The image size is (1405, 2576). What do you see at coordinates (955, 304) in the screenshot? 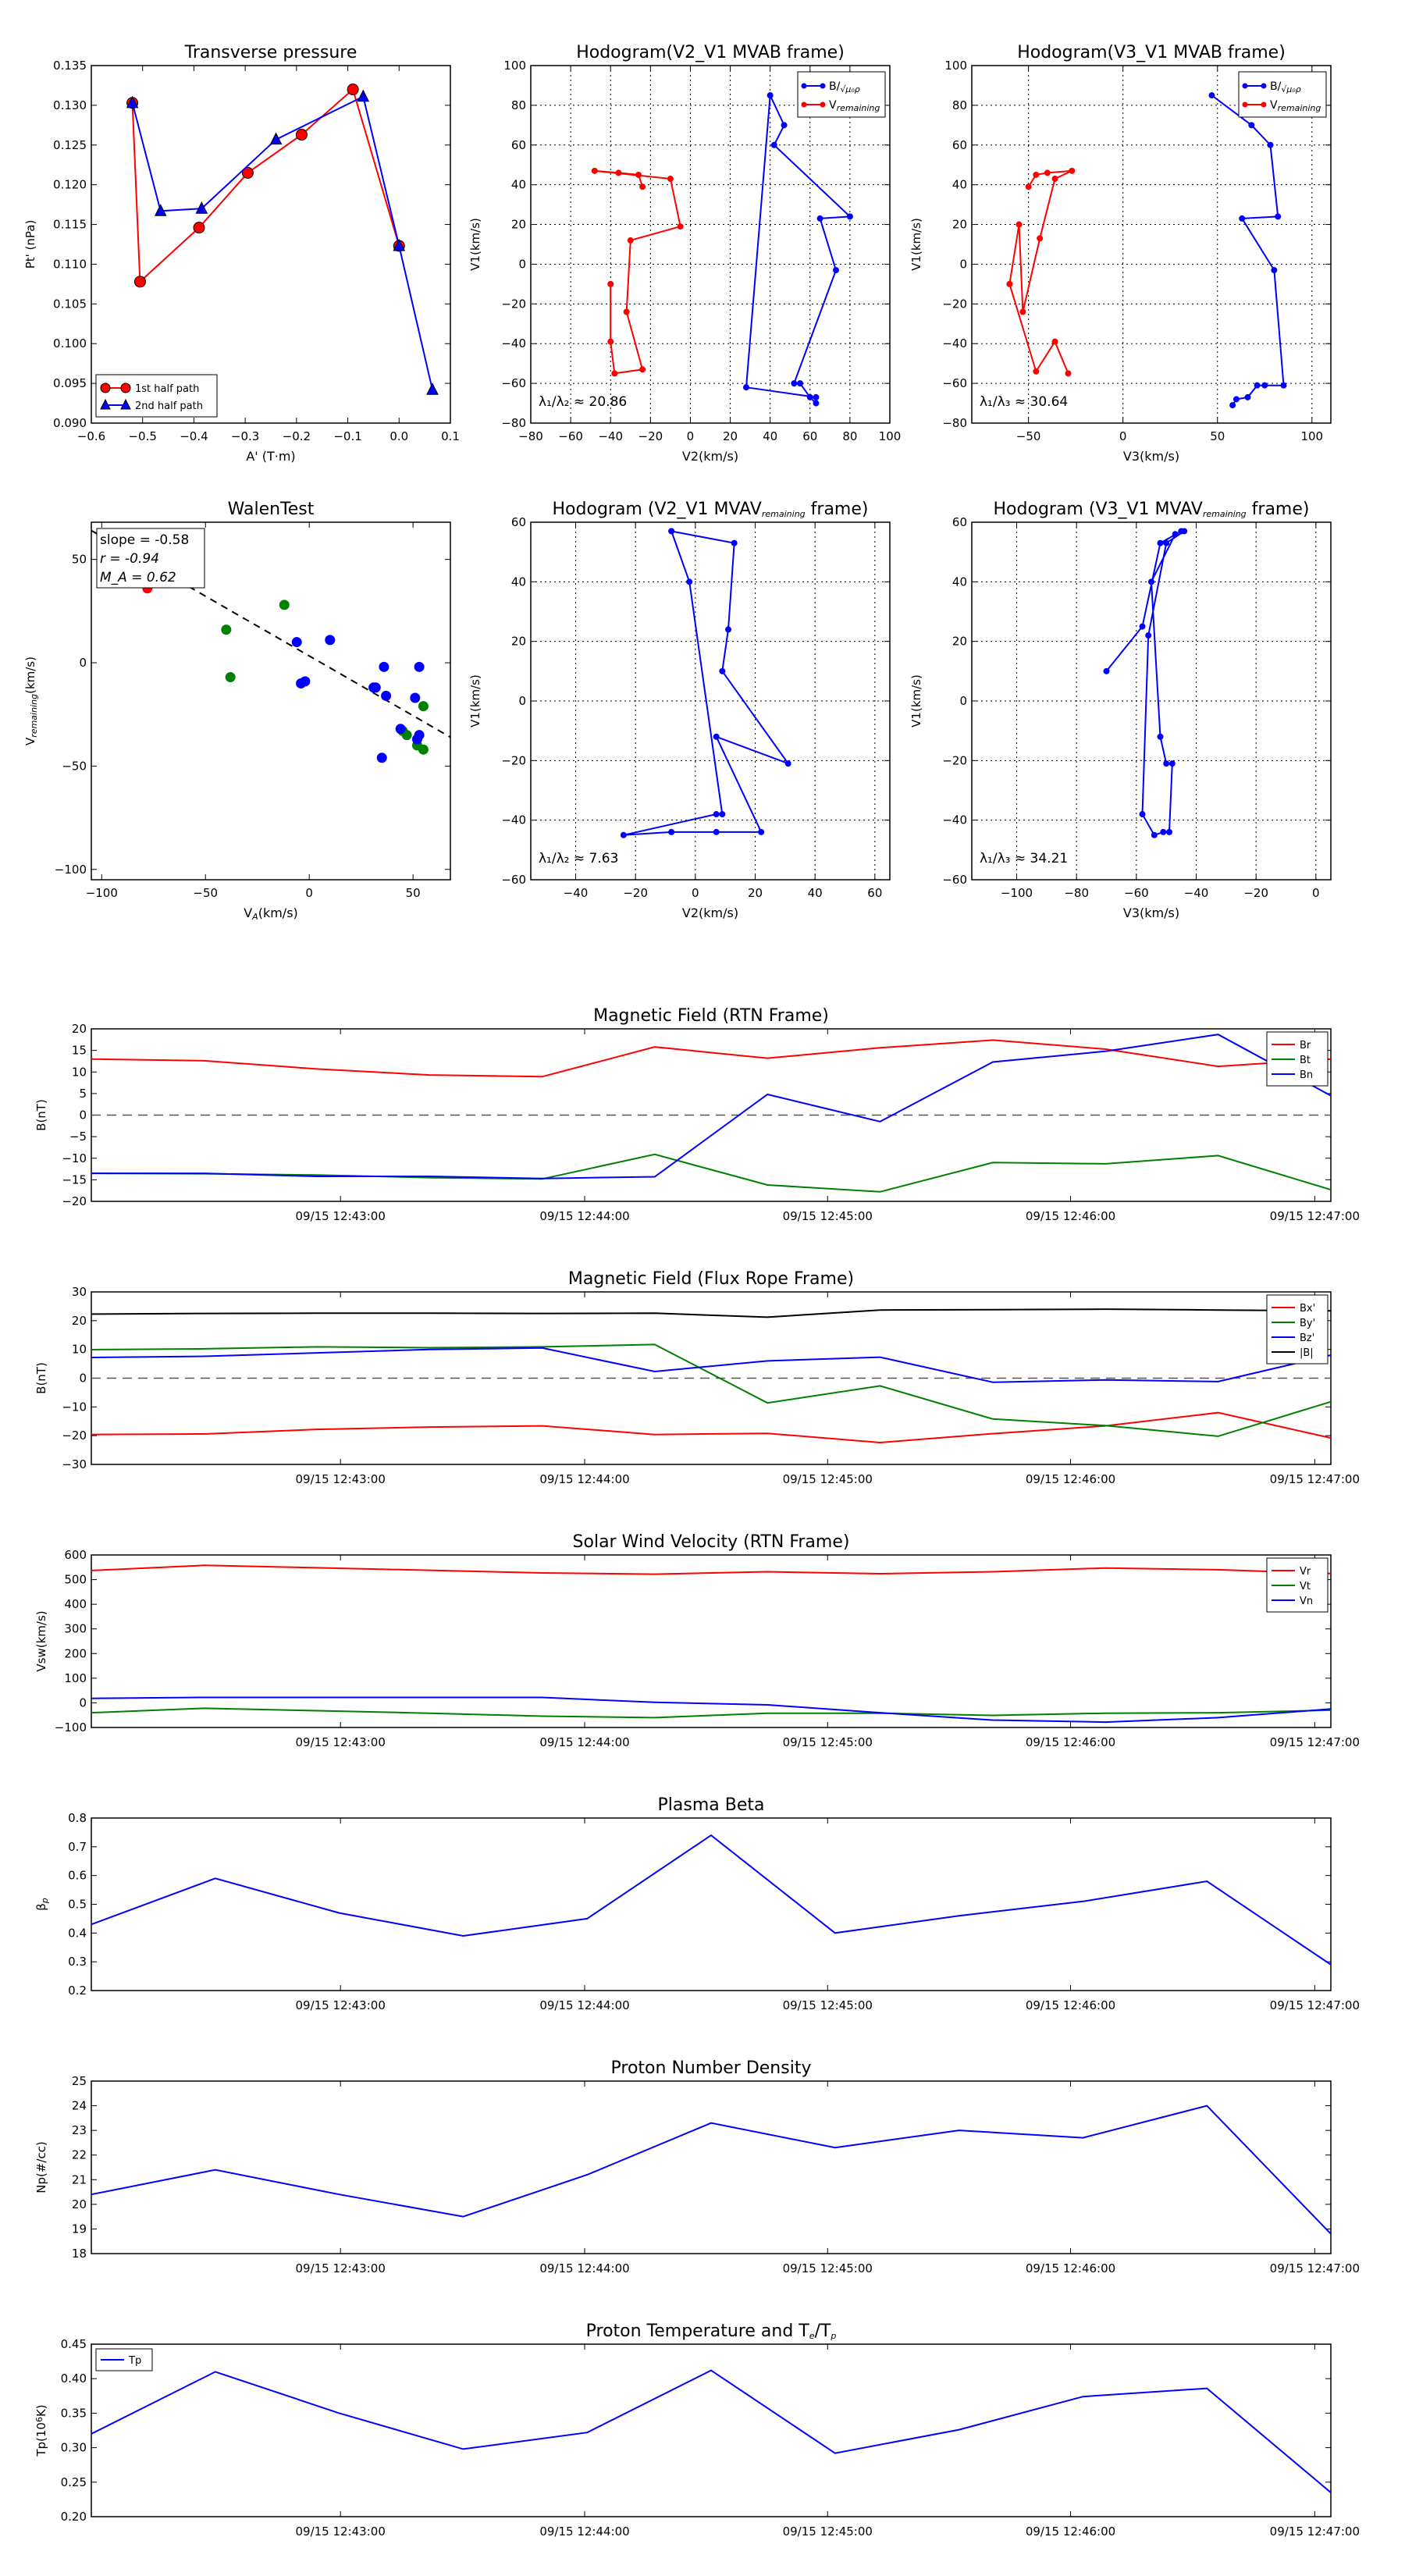
I see `h2-ytick-label: −20` at bounding box center [955, 304].